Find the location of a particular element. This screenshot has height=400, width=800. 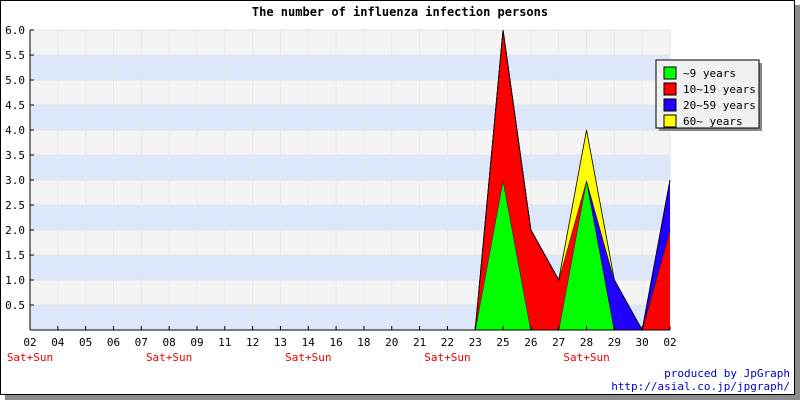

x-tick-label: 09 is located at coordinates (196, 342).